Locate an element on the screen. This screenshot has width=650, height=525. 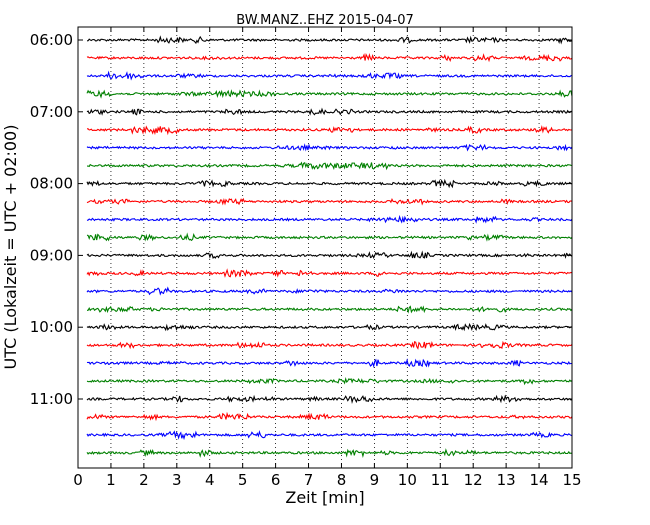
x-axis-label: Zeit [min] is located at coordinates (324, 497).